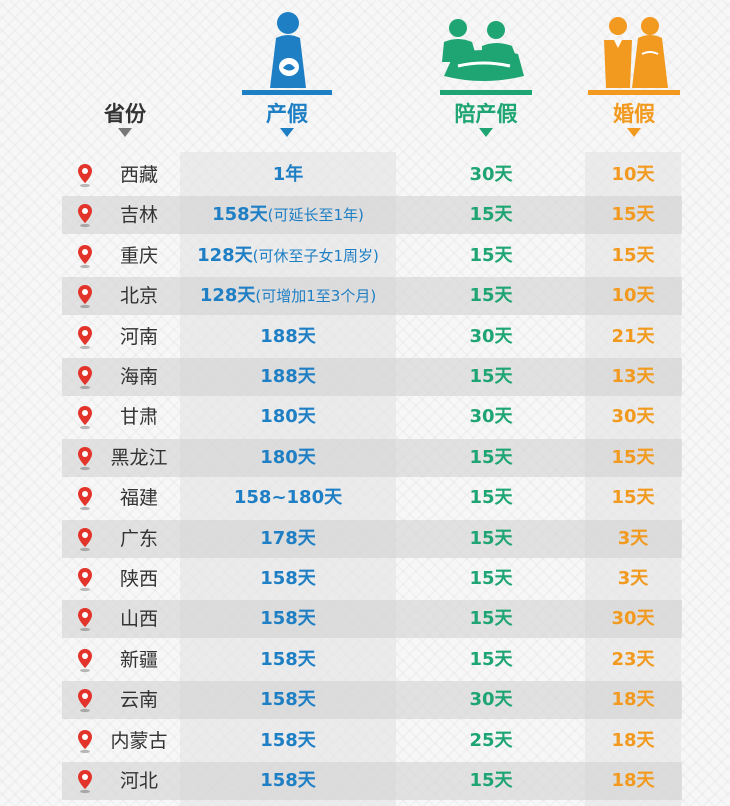 This screenshot has width=730, height=806. I want to click on maternity-leave-note: (可休至子女1周岁), so click(315, 255).